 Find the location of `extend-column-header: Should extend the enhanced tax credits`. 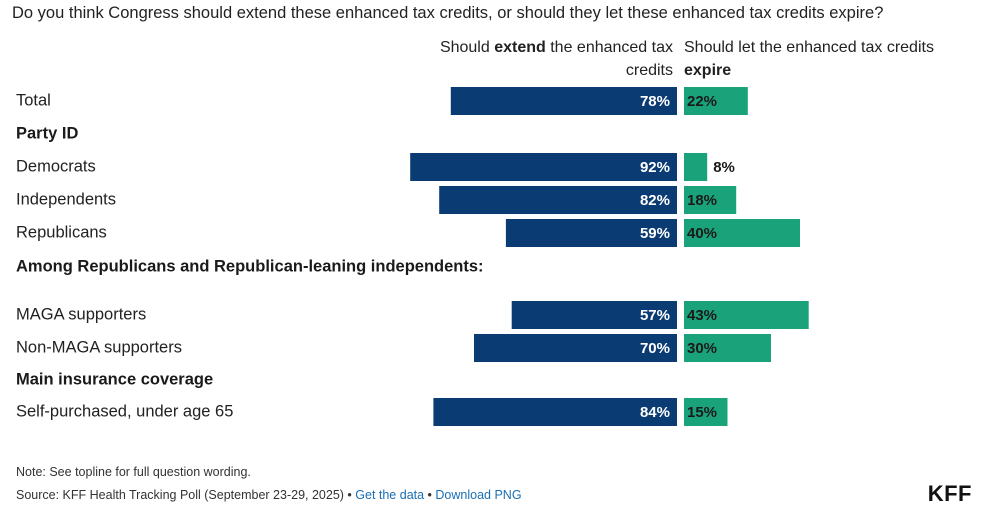

extend-column-header: Should extend the enhanced tax credits is located at coordinates (538, 59).